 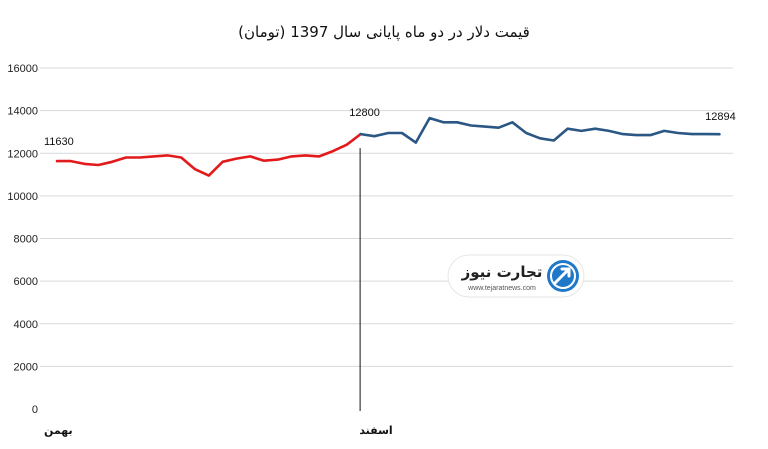 What do you see at coordinates (375, 430) in the screenshot?
I see `month-label: اسفند` at bounding box center [375, 430].